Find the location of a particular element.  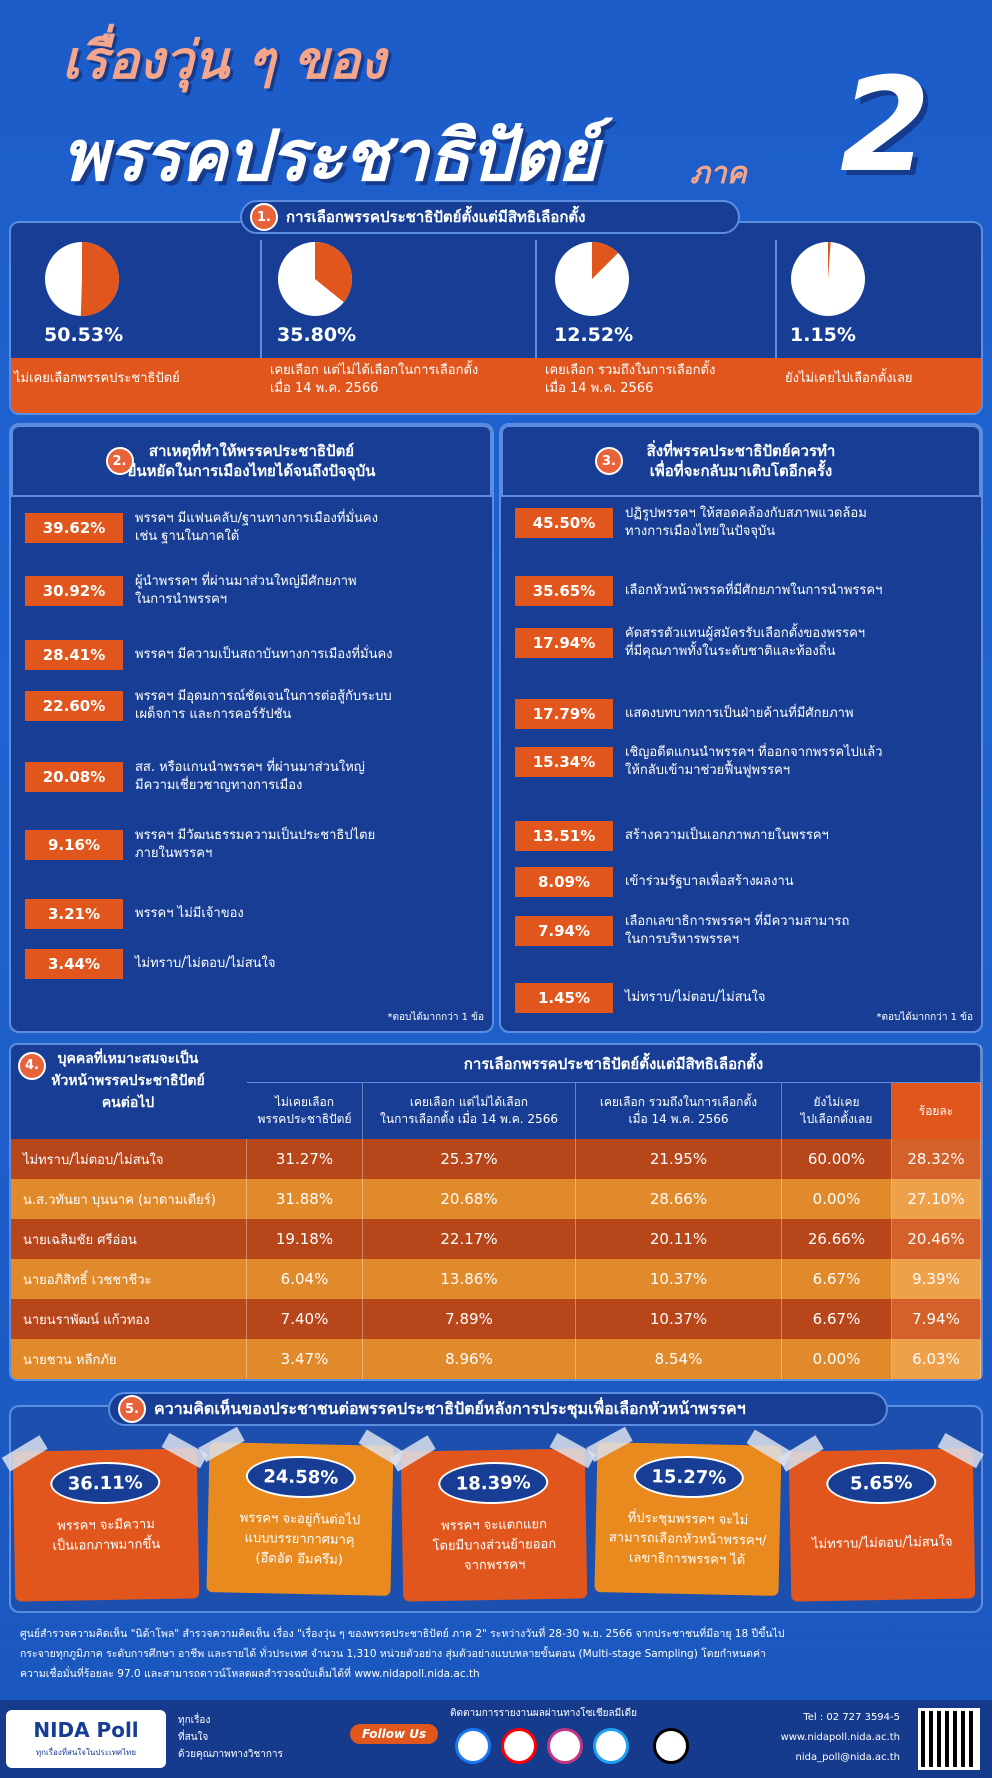

percent: 30.92% is located at coordinates (74, 591).